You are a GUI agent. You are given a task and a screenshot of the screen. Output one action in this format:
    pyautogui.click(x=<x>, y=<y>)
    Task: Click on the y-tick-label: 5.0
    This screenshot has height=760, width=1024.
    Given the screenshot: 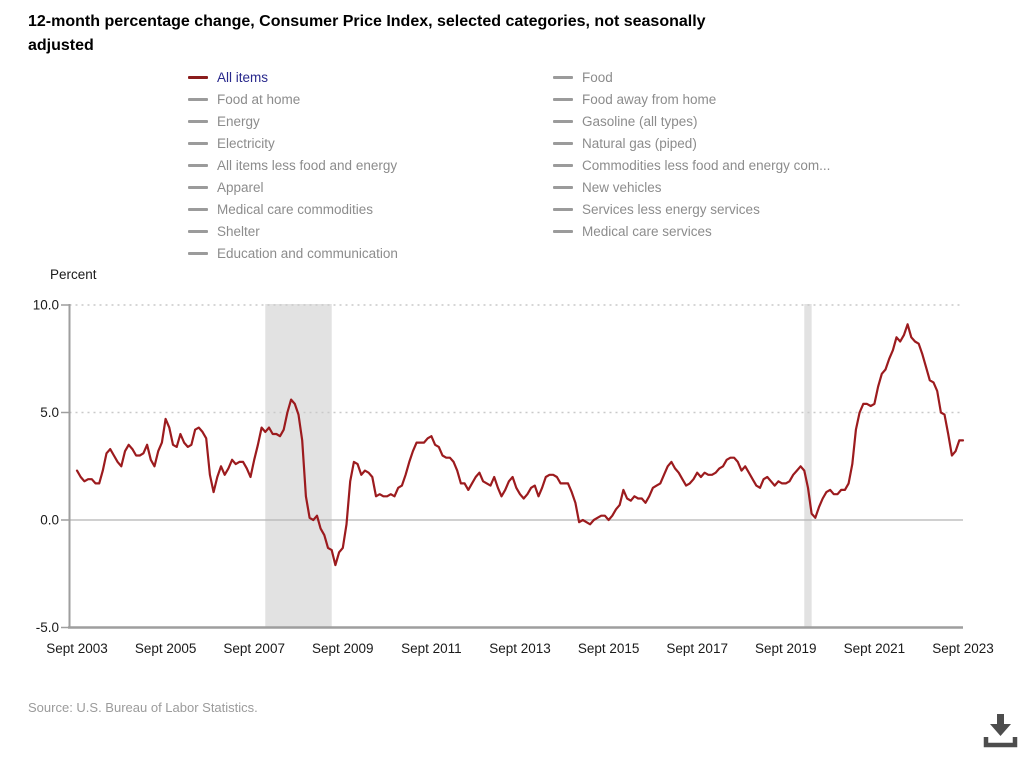 What is the action you would take?
    pyautogui.click(x=49, y=412)
    